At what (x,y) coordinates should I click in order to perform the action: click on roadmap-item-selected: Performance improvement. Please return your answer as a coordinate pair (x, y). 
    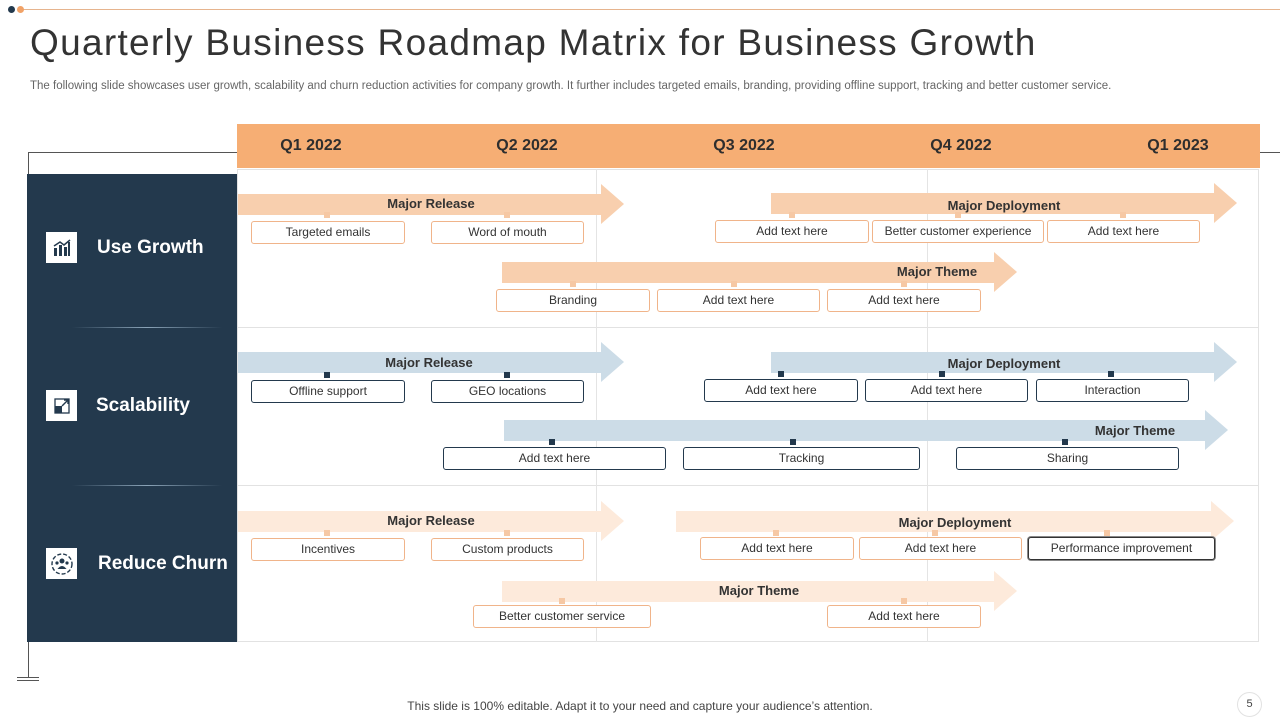
    Looking at the image, I should click on (1121, 548).